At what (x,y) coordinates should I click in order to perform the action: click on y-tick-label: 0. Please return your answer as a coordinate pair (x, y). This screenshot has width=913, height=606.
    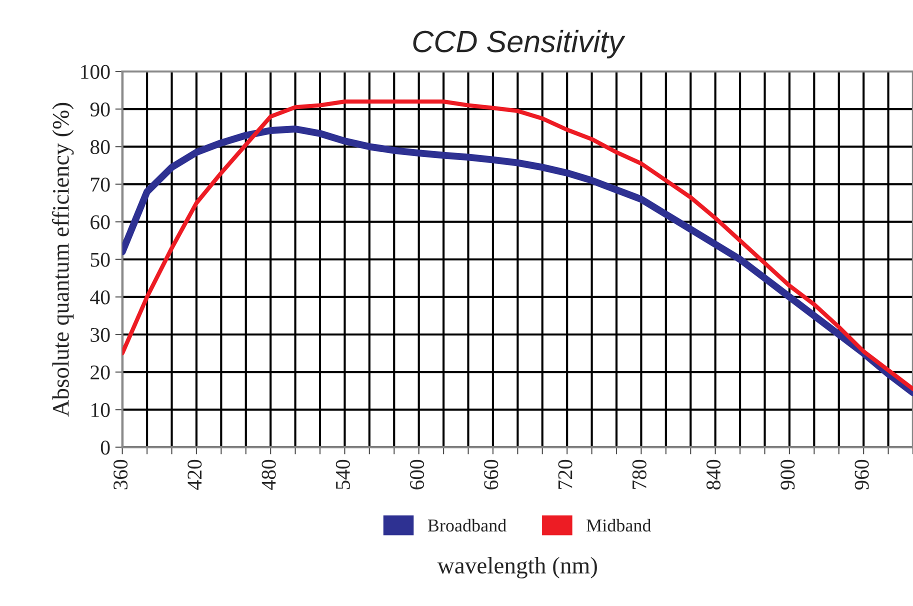
    Looking at the image, I should click on (105, 447).